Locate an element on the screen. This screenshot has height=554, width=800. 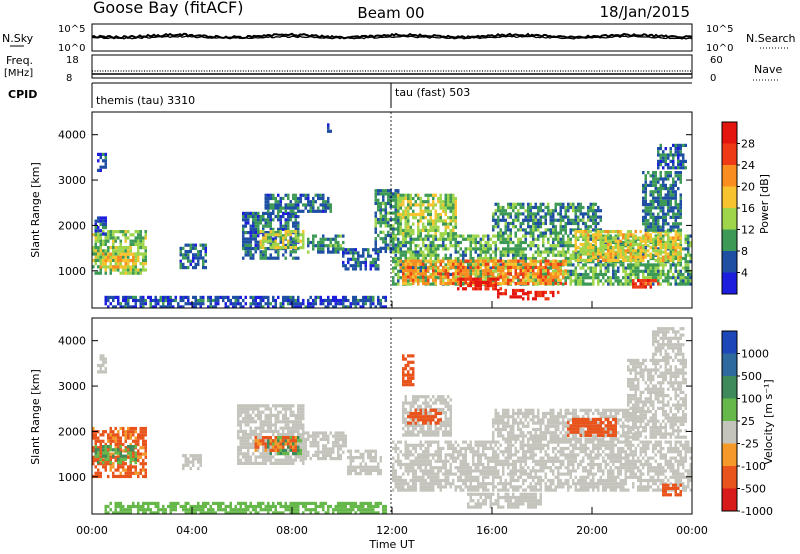
nsky-label: N.Sky is located at coordinates (18, 38).